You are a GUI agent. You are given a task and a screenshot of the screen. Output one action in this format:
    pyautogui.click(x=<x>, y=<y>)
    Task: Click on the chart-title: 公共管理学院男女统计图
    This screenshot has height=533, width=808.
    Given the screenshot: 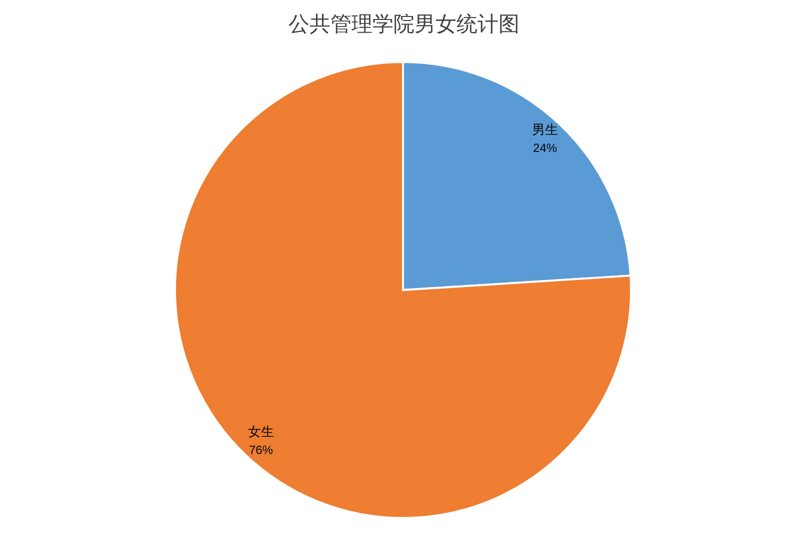 What is the action you would take?
    pyautogui.click(x=404, y=24)
    